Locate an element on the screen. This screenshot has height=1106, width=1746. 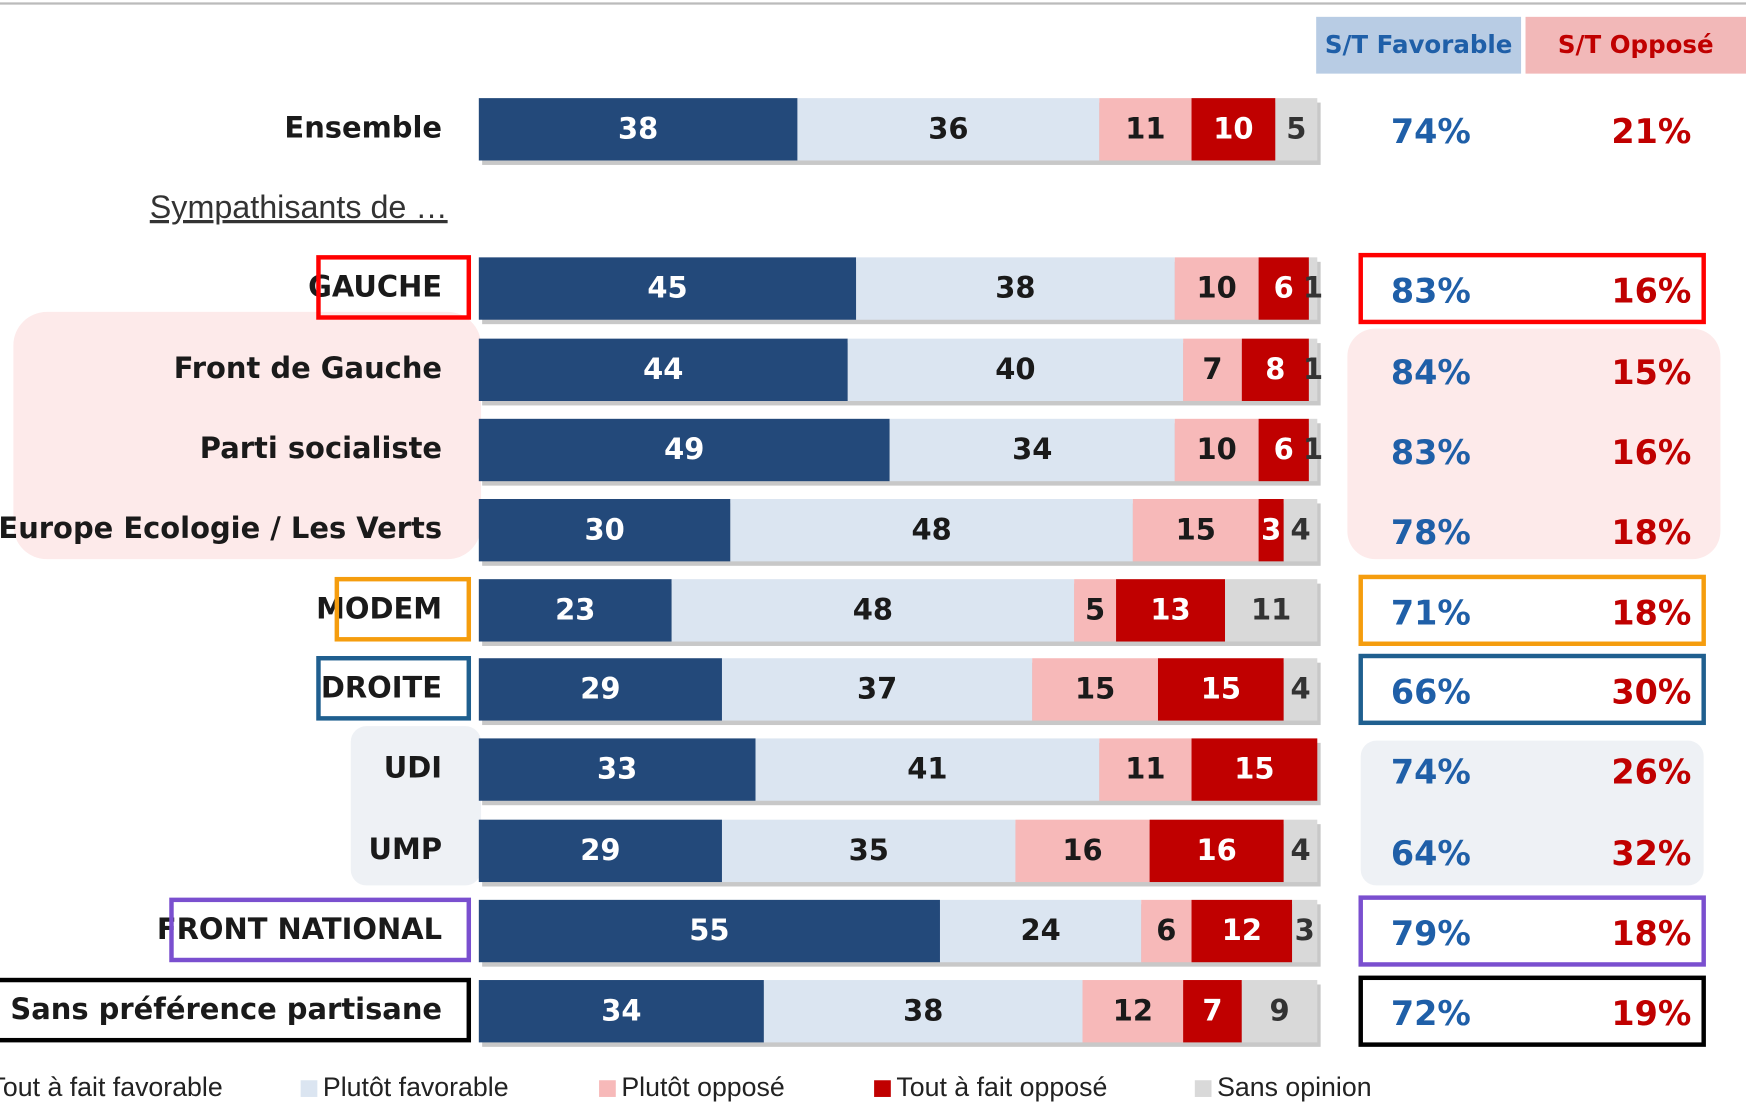
segment-label: 48 is located at coordinates (873, 609).